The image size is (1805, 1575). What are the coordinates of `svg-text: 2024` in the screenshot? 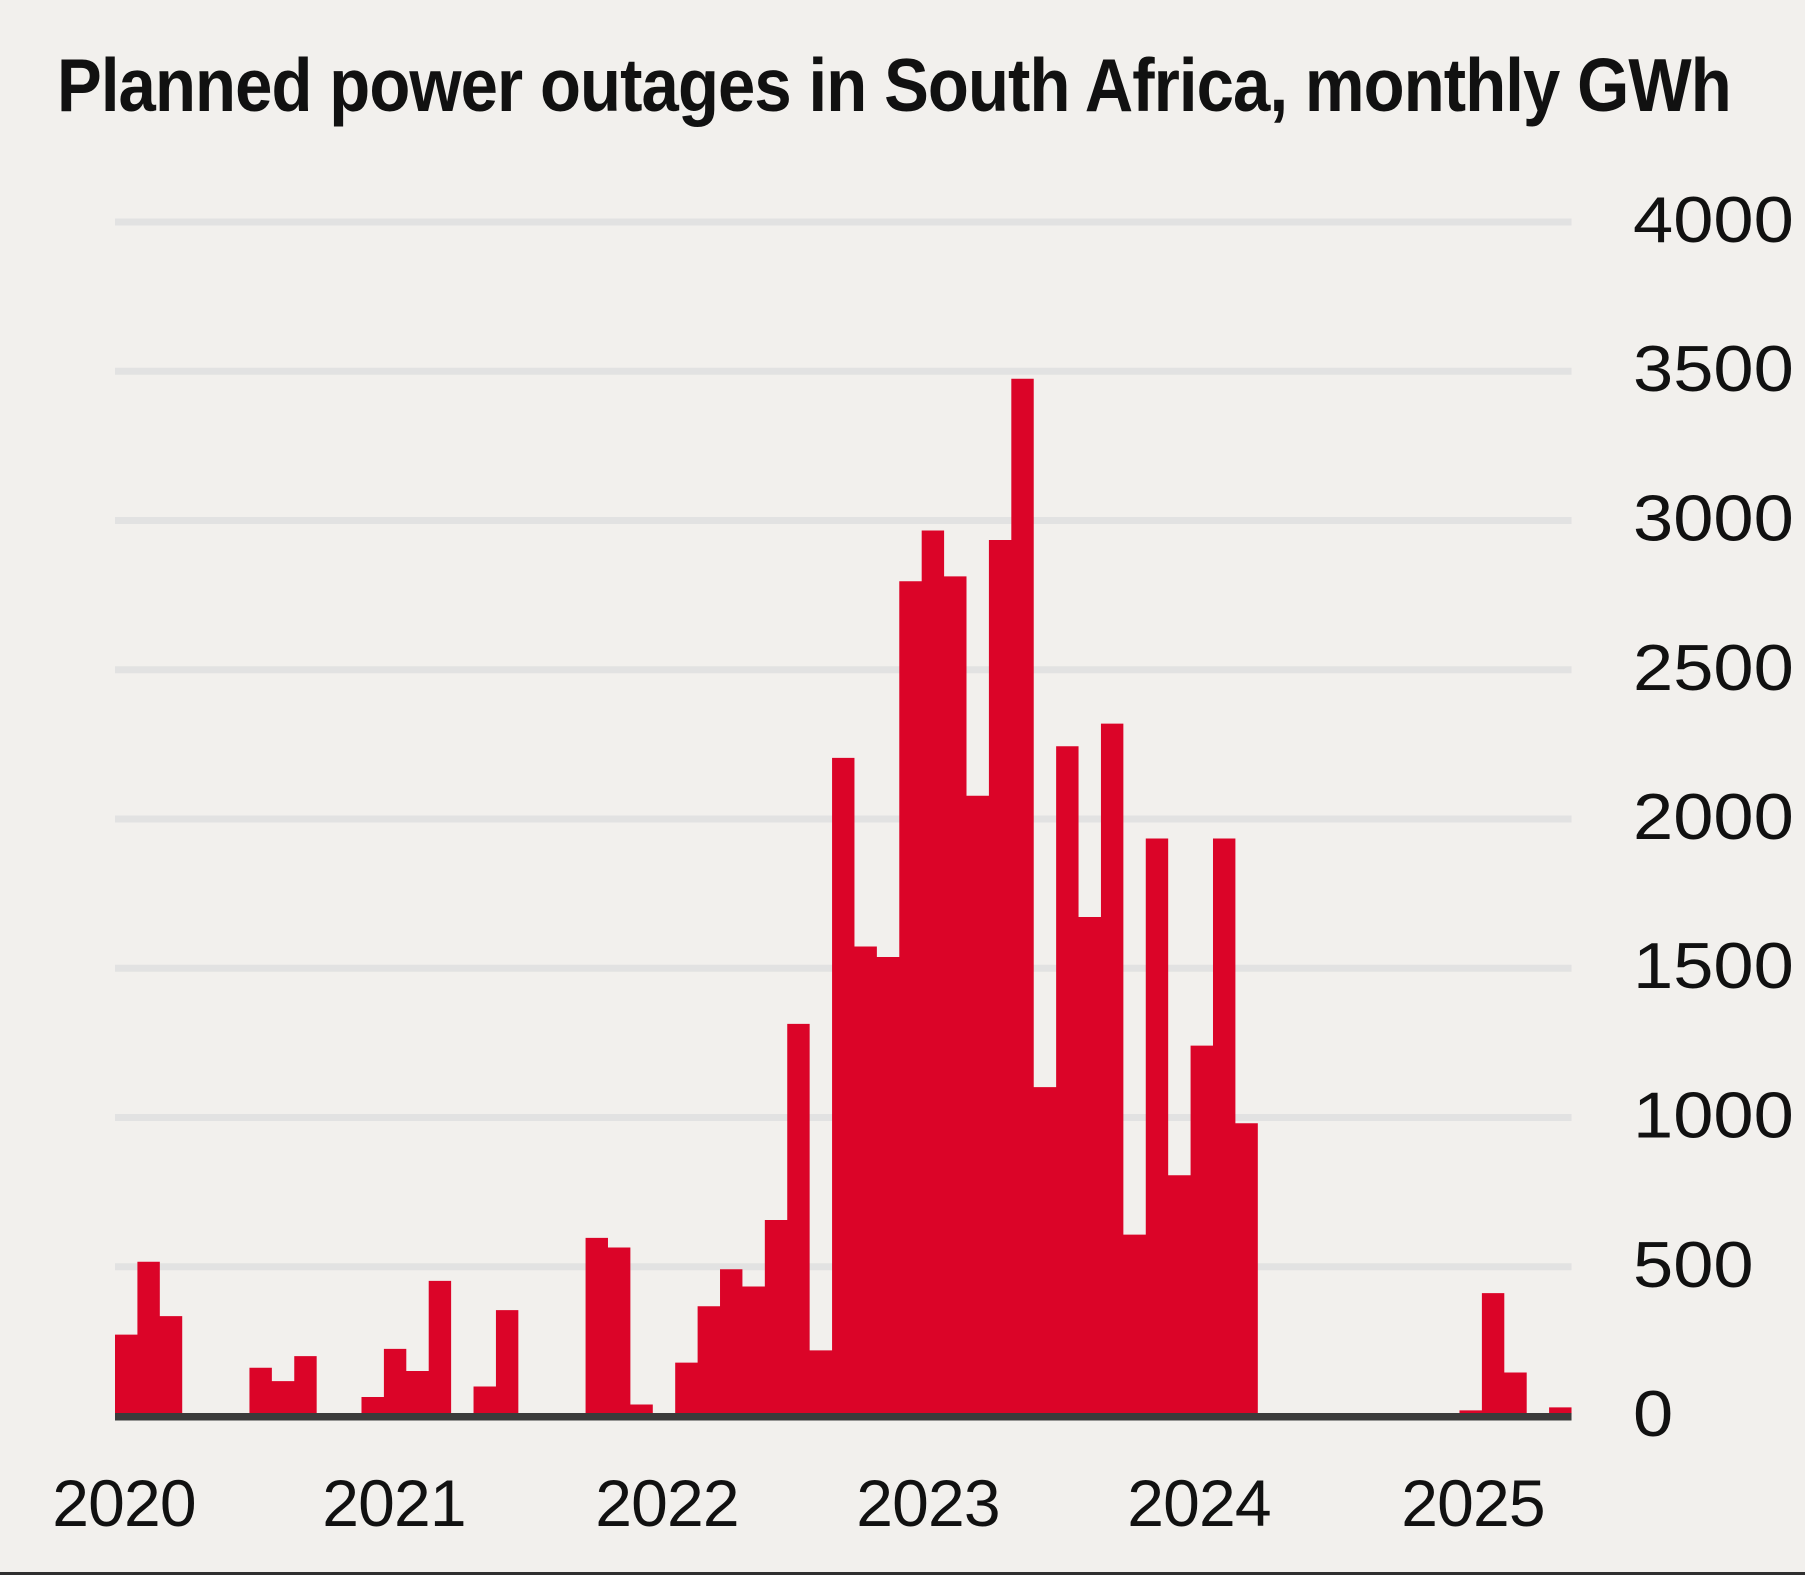 It's located at (1199, 1503).